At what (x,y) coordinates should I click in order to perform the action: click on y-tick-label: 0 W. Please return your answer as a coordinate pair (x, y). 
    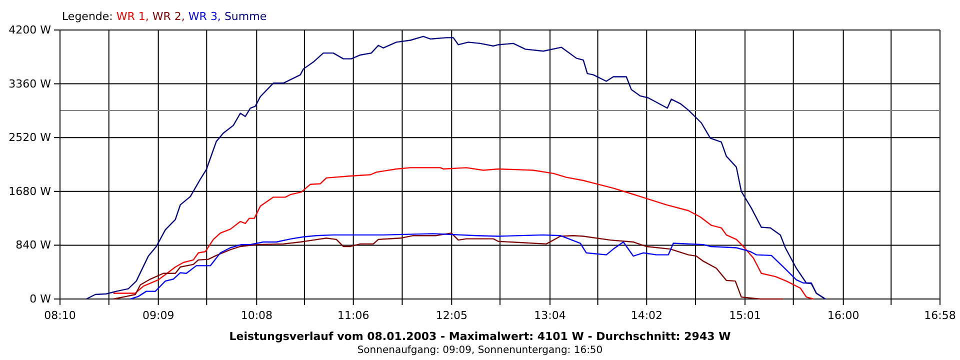
    Looking at the image, I should click on (41, 299).